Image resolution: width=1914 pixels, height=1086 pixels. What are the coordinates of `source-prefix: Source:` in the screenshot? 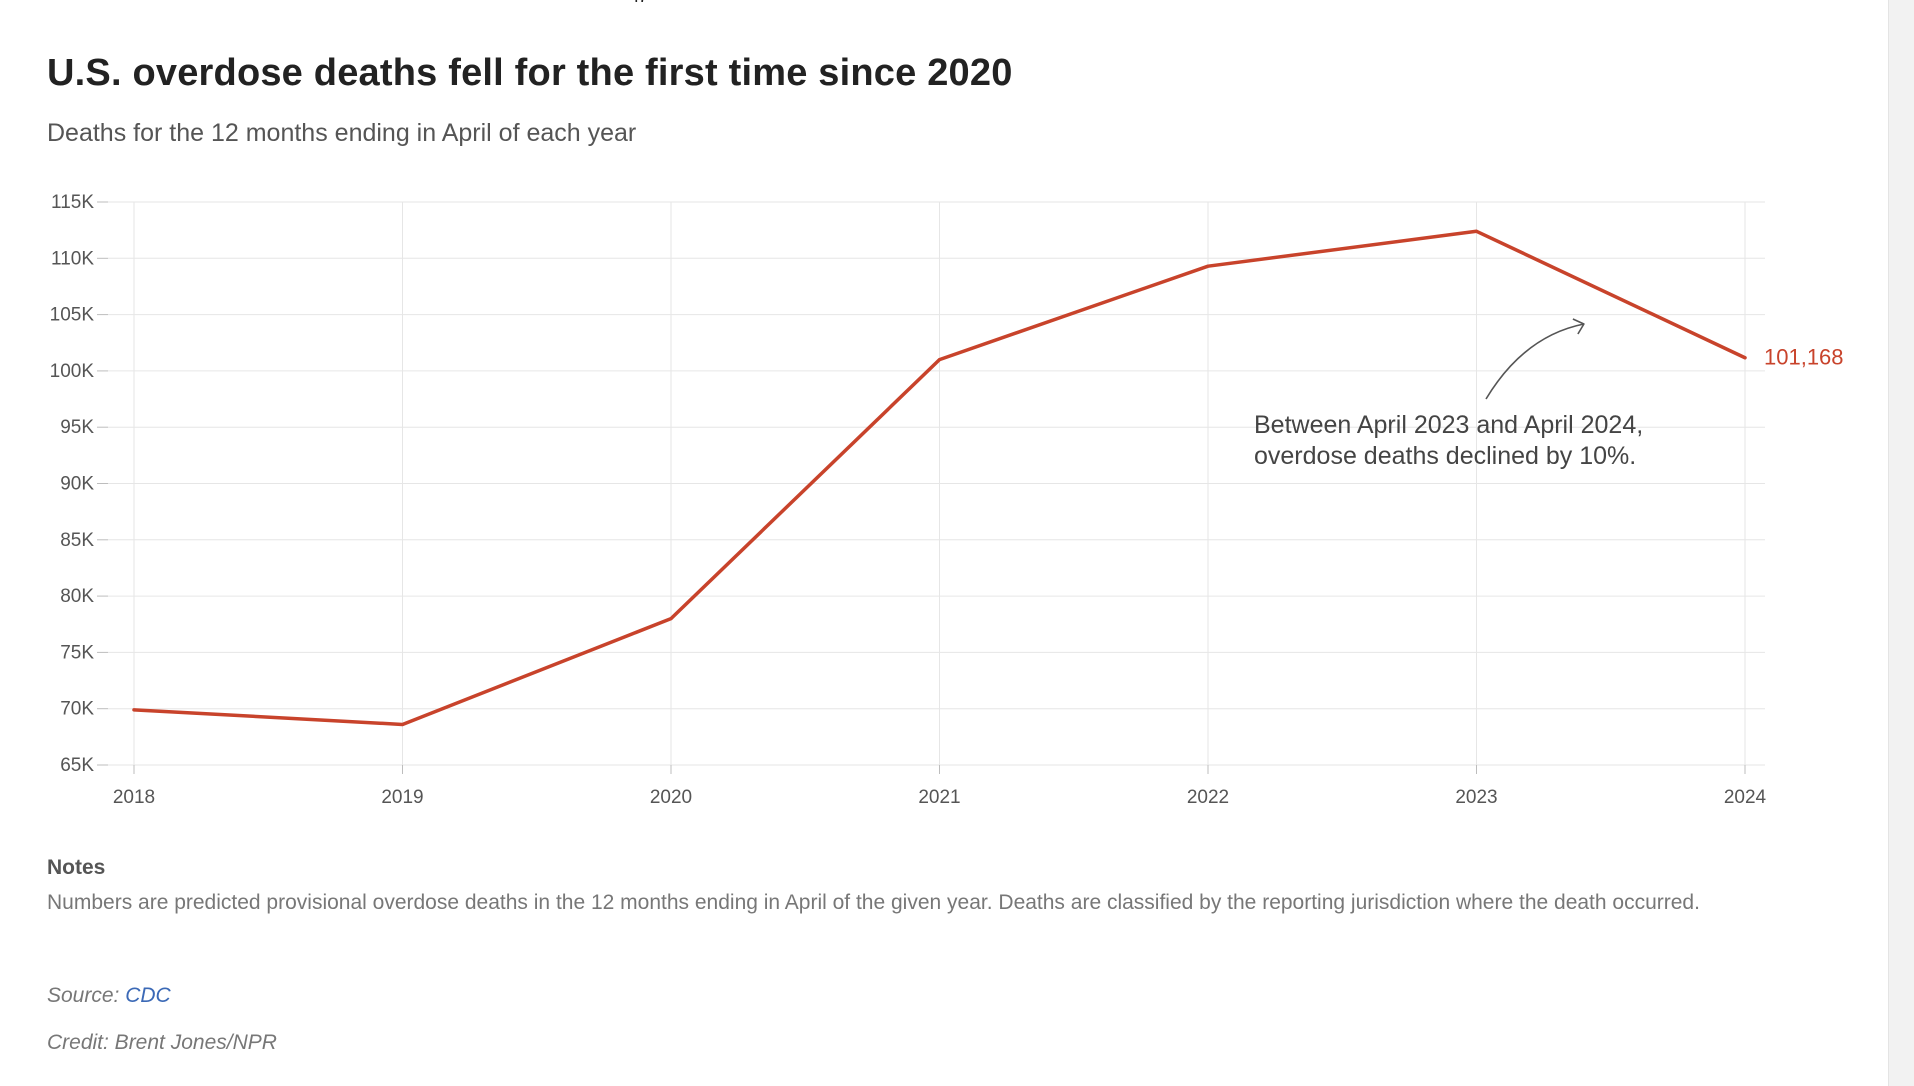 It's located at (83, 995).